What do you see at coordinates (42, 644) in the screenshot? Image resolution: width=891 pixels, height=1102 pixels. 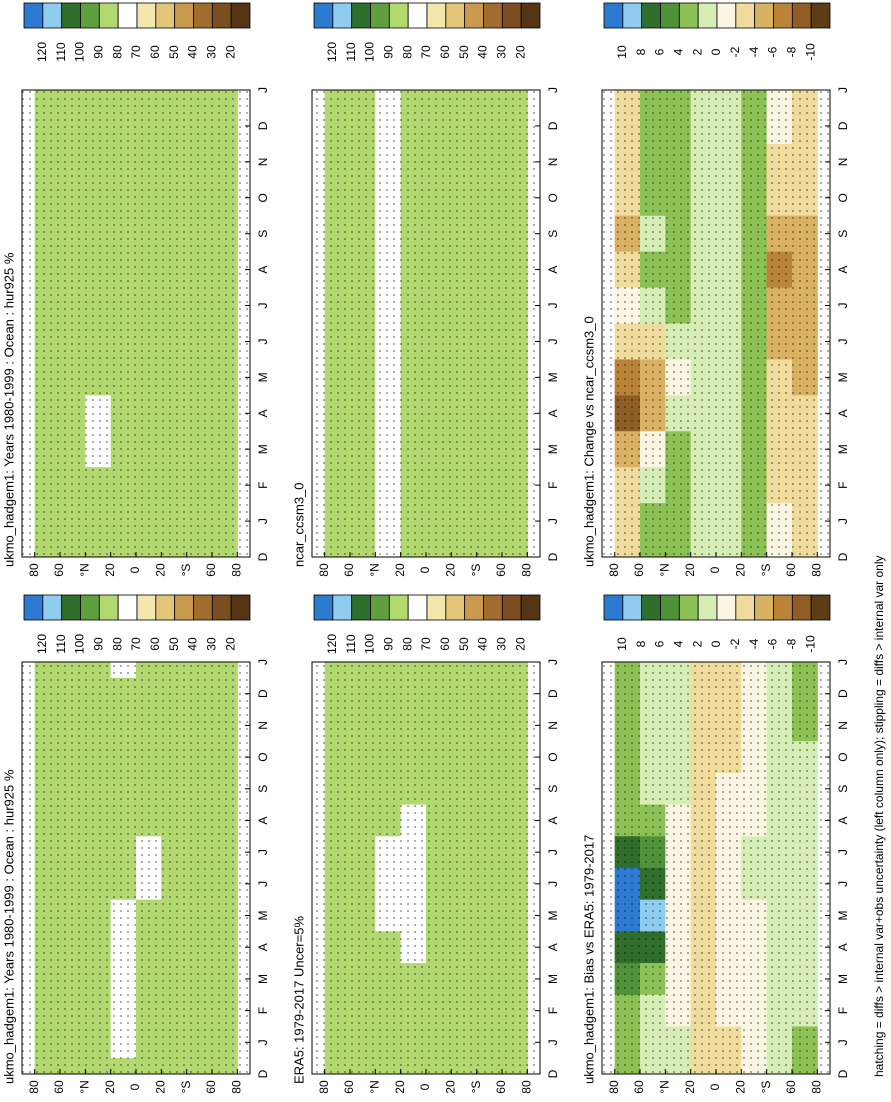 I see `colorbar-label: 120` at bounding box center [42, 644].